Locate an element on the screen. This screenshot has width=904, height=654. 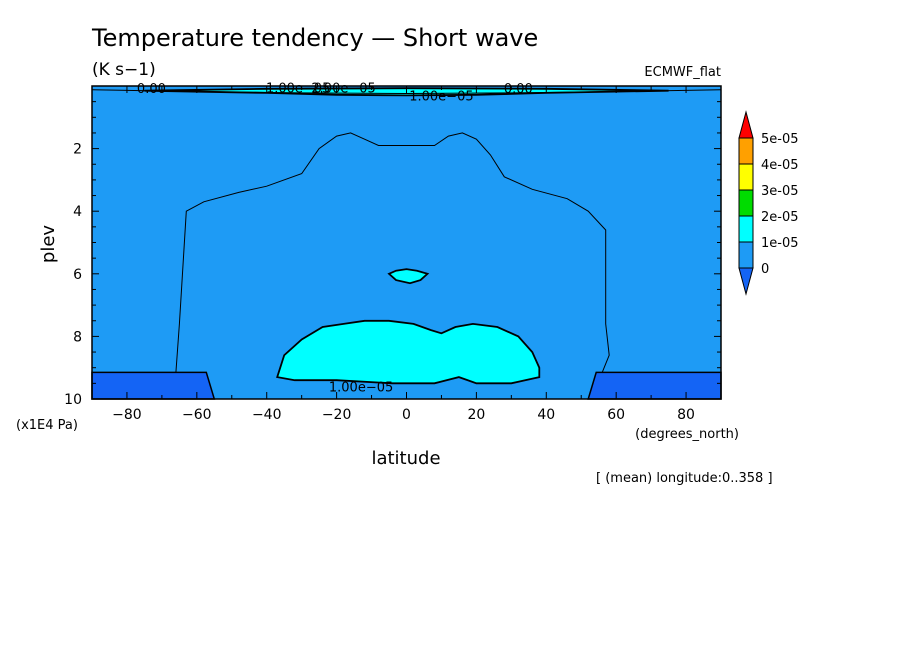
x-tick-label: 80 is located at coordinates (686, 415).